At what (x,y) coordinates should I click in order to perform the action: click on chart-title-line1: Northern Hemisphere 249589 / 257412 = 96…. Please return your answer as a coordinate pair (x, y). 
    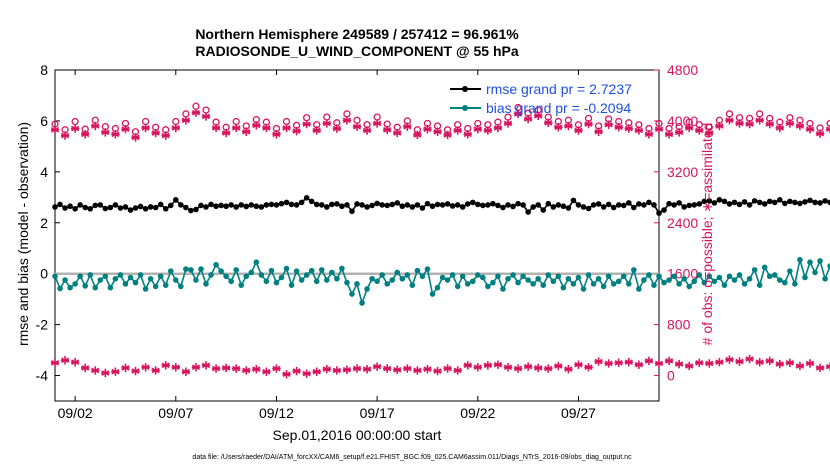
    Looking at the image, I should click on (357, 34).